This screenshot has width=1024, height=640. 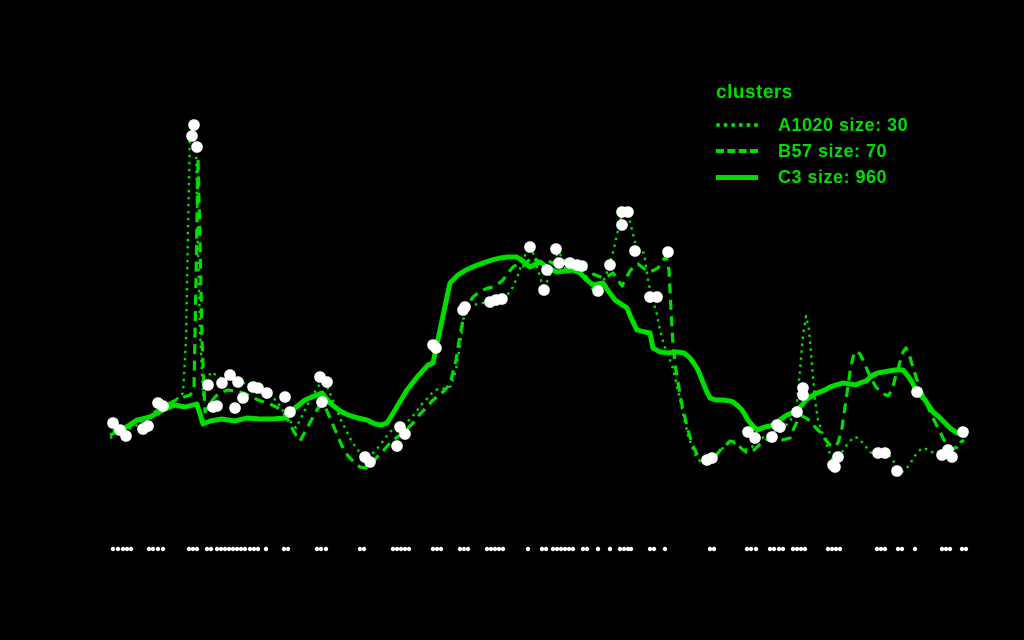 I want to click on legend-label-a1020: A1020 size: 30, so click(x=843, y=124).